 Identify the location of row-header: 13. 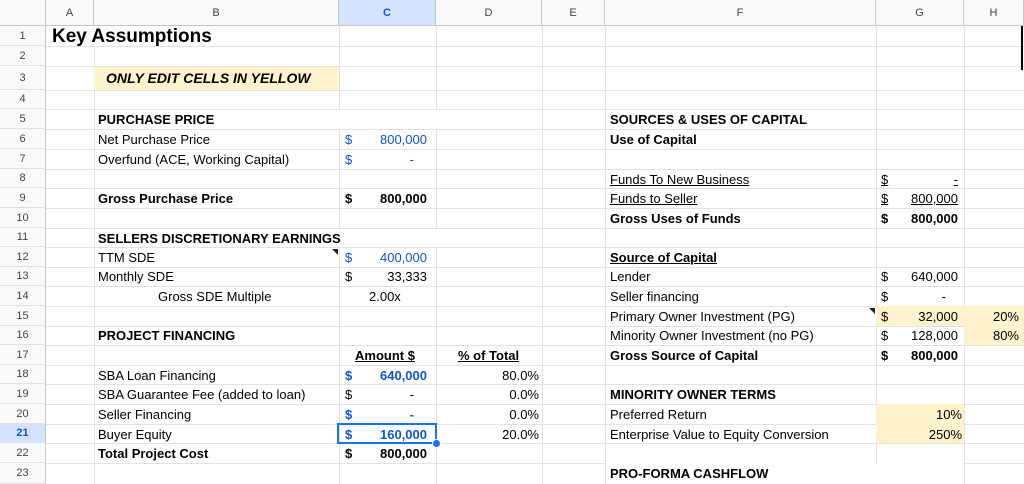
(23, 276).